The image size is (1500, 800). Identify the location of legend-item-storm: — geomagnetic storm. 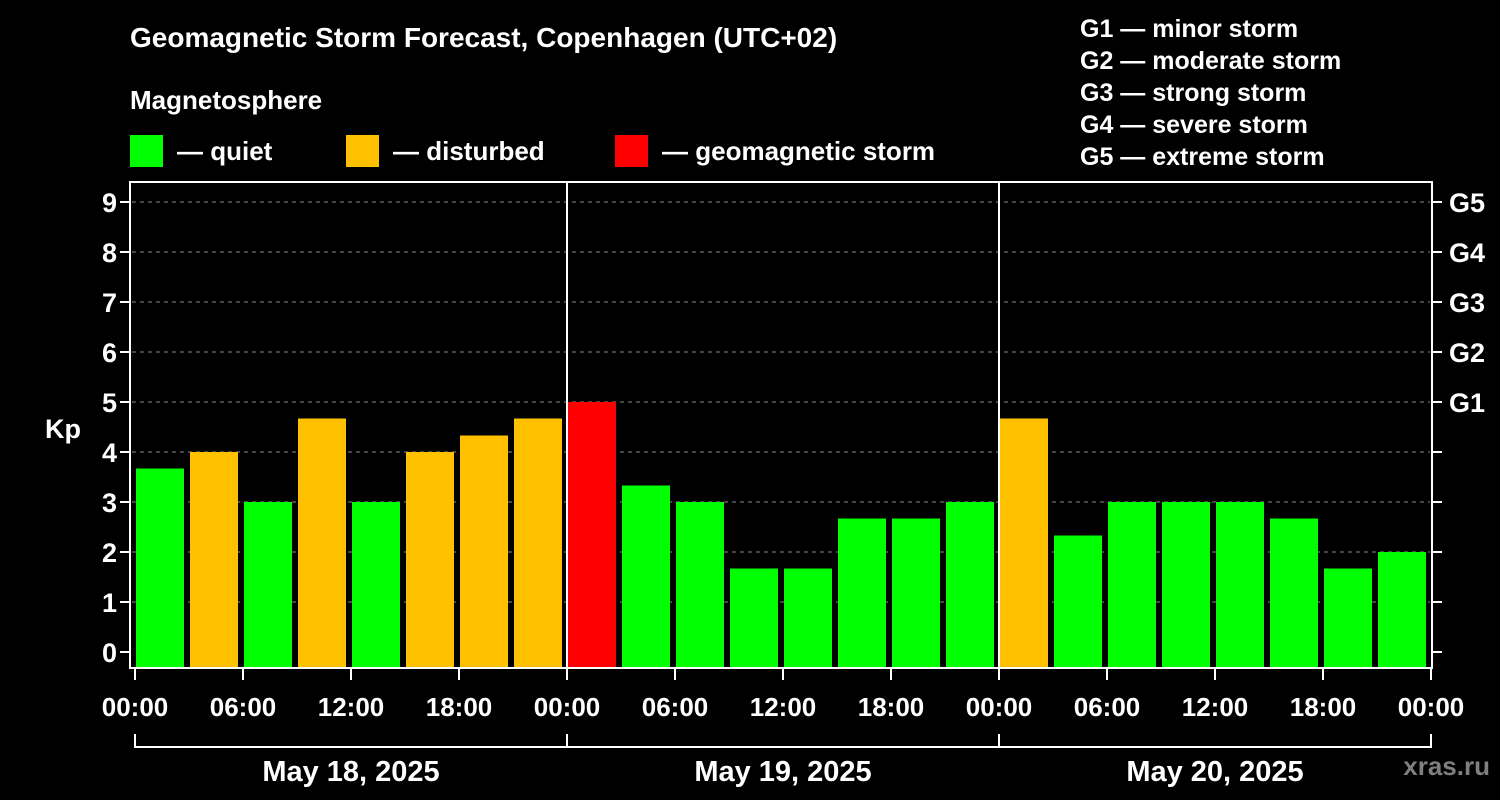
(775, 151).